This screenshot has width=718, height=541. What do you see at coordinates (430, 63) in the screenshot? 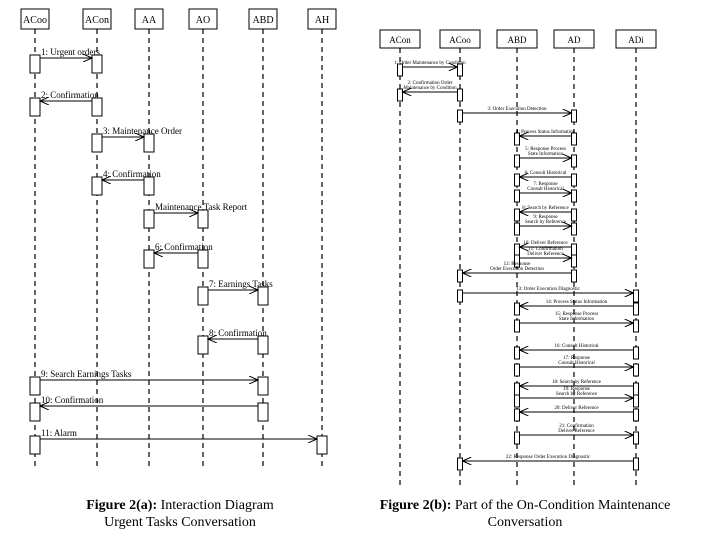
I see `message-label: 1: Order Maintenance by Condition` at bounding box center [430, 63].